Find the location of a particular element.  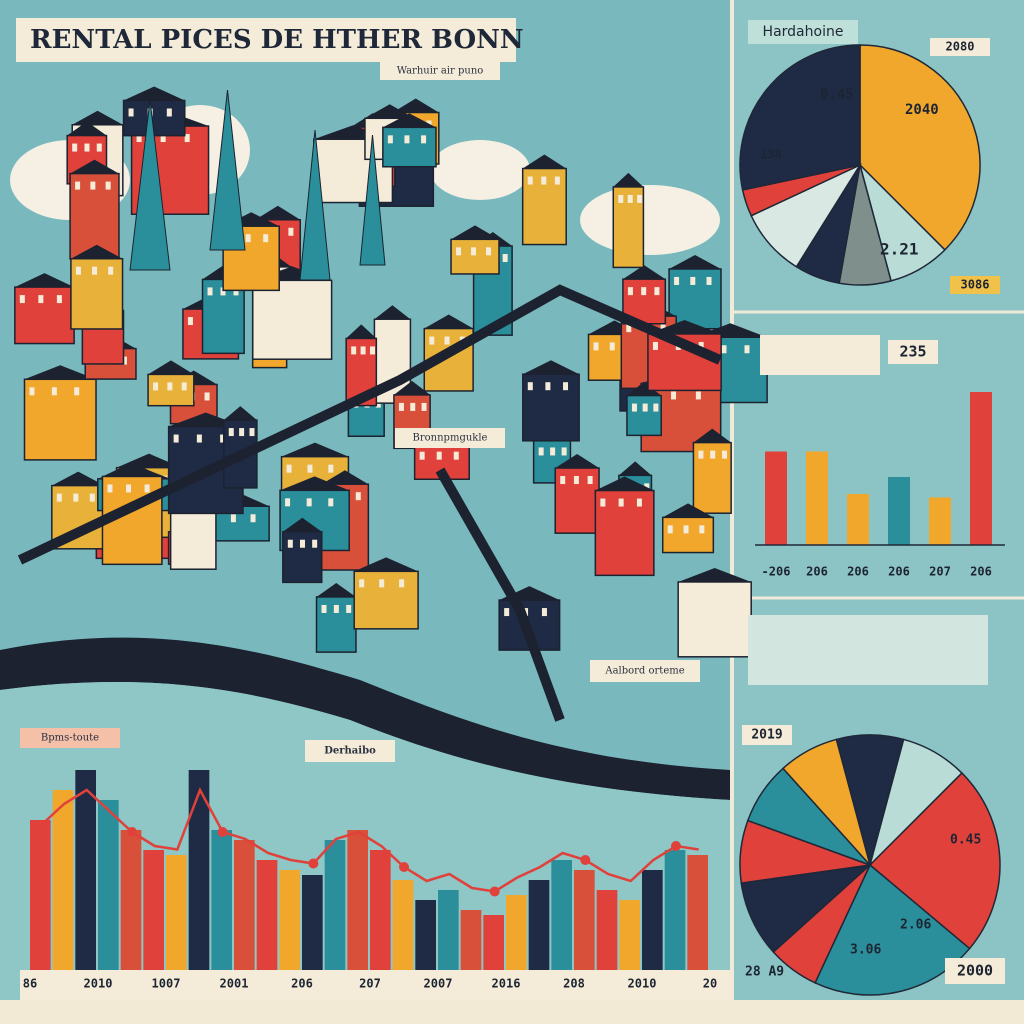

river-label: Derhaibo is located at coordinates (350, 751).